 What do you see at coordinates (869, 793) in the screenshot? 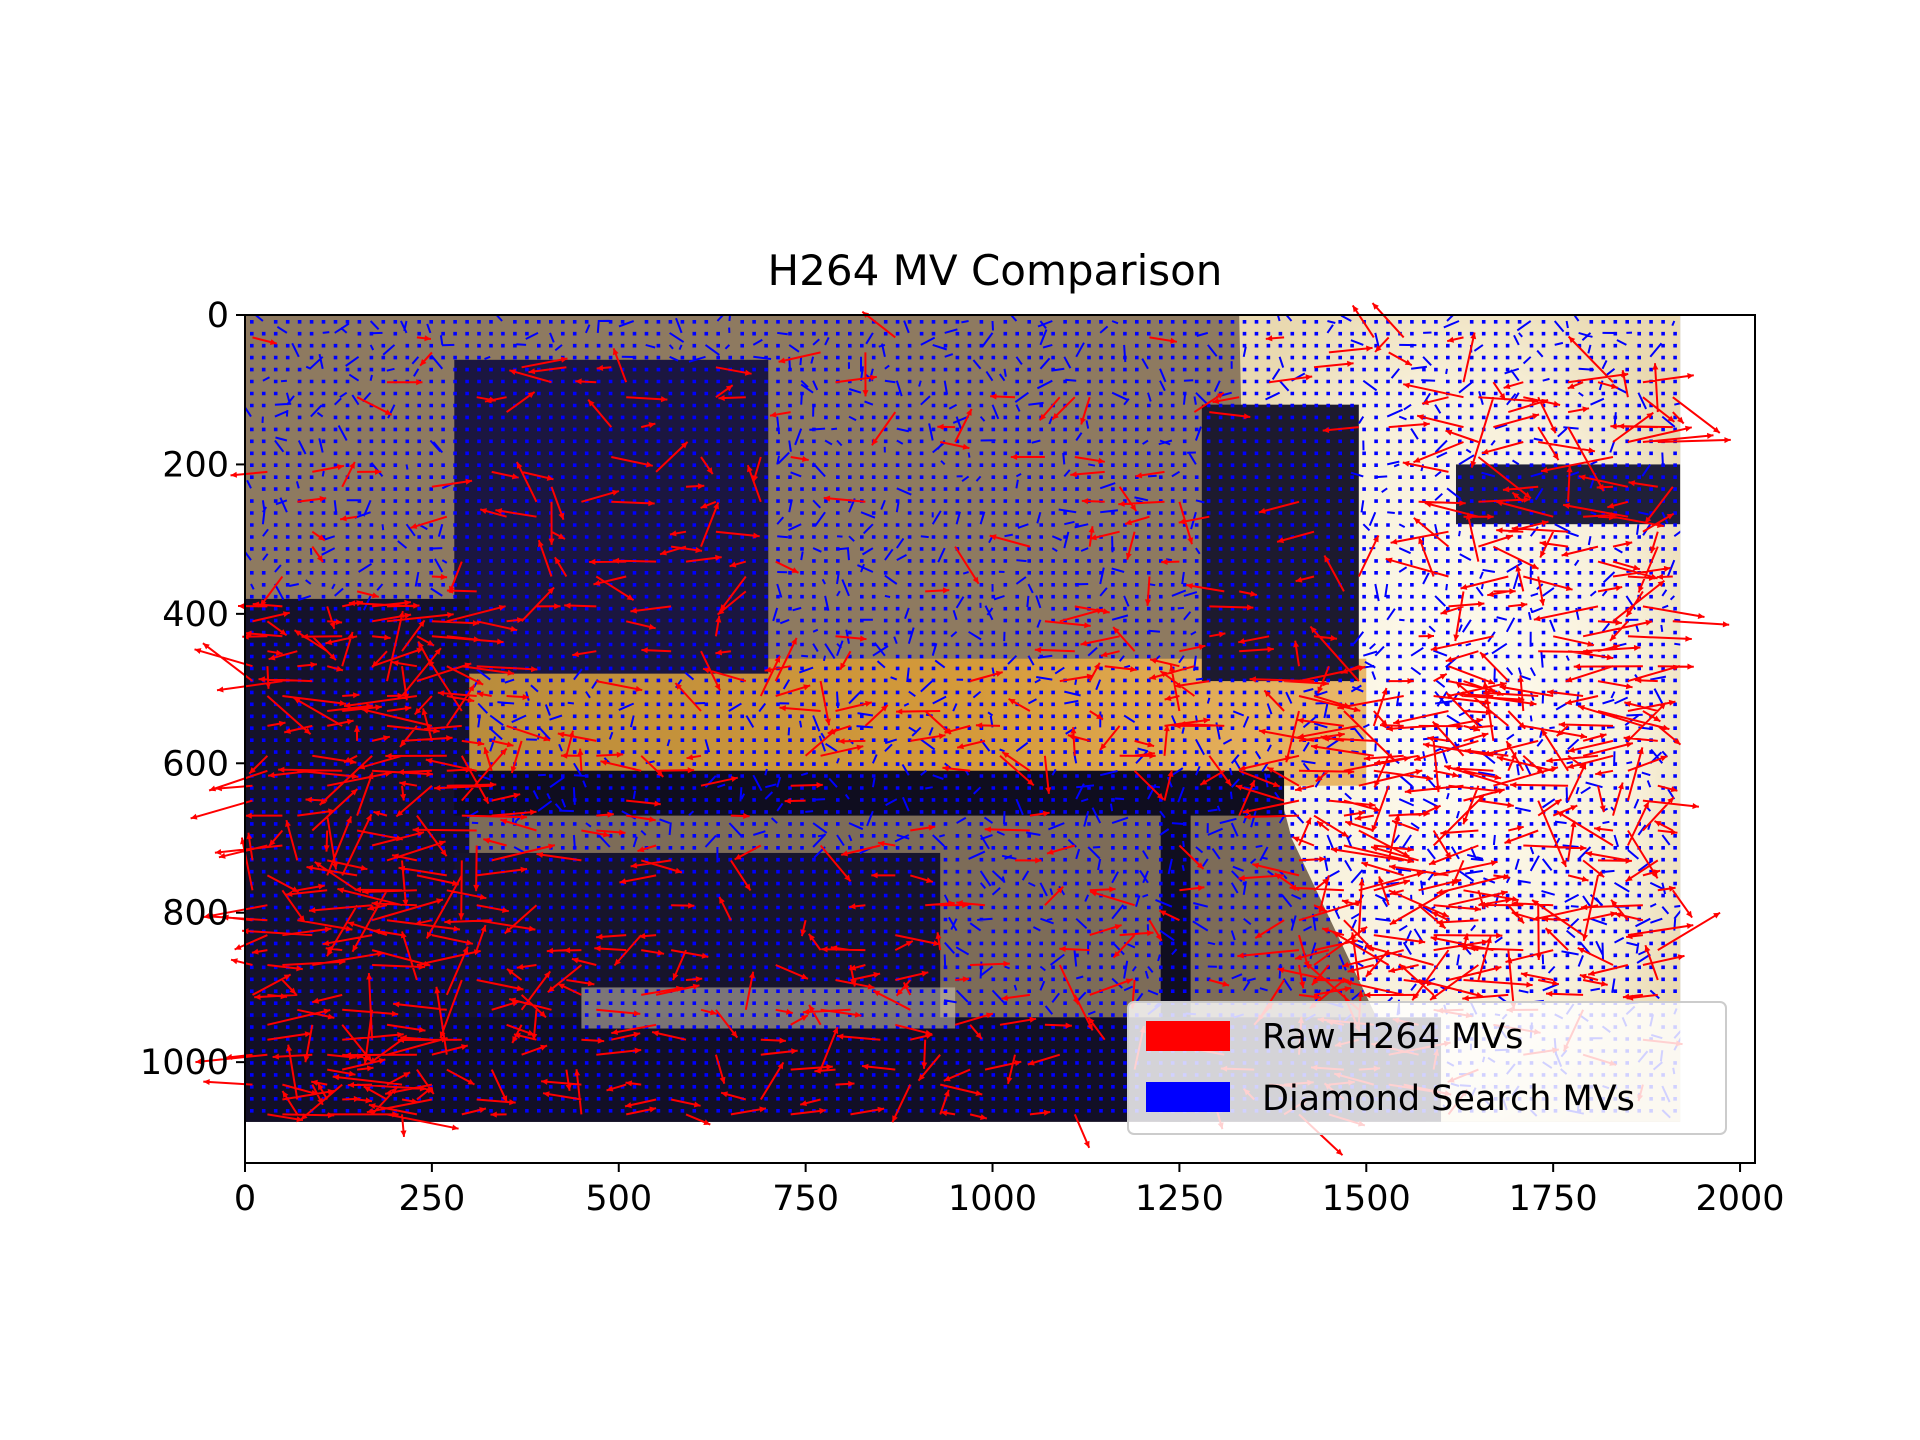
I see `frame-desk-edge` at bounding box center [869, 793].